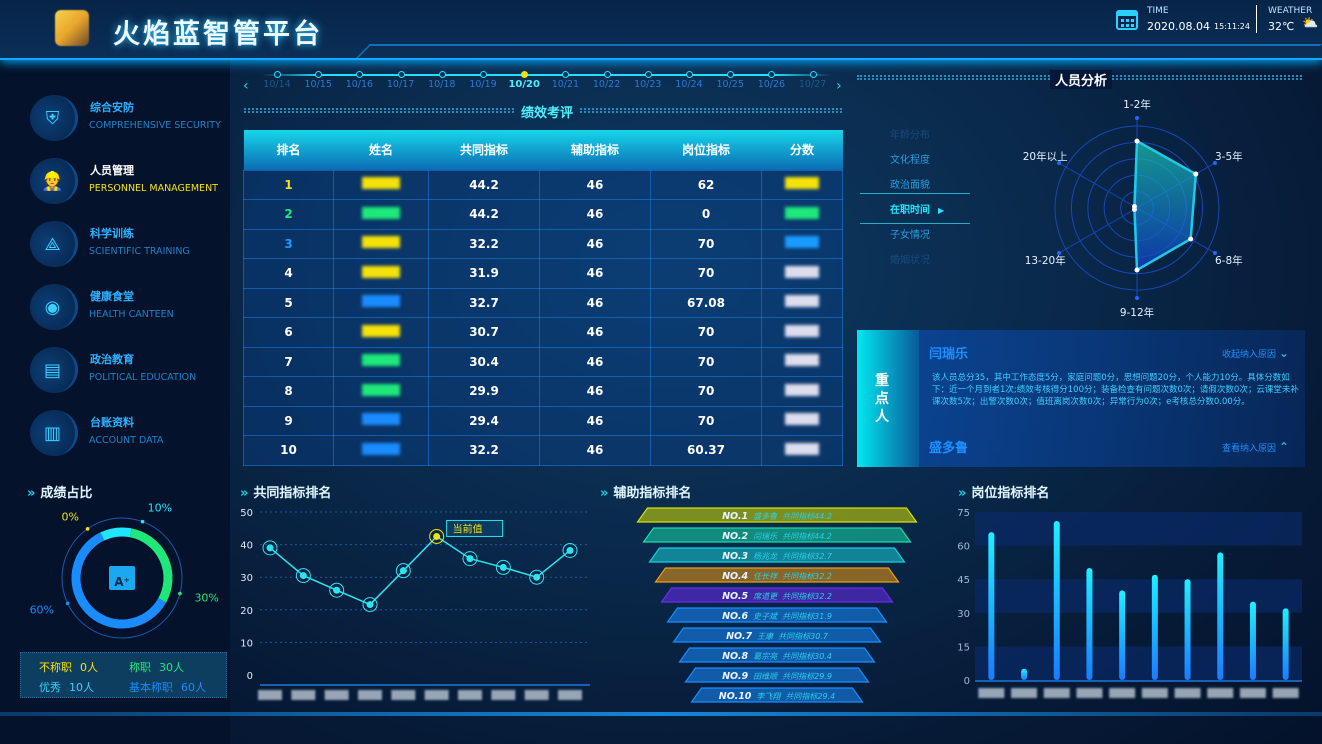  Describe the element at coordinates (910, 258) in the screenshot. I see `analysis-tab: 婚姻状况` at that location.